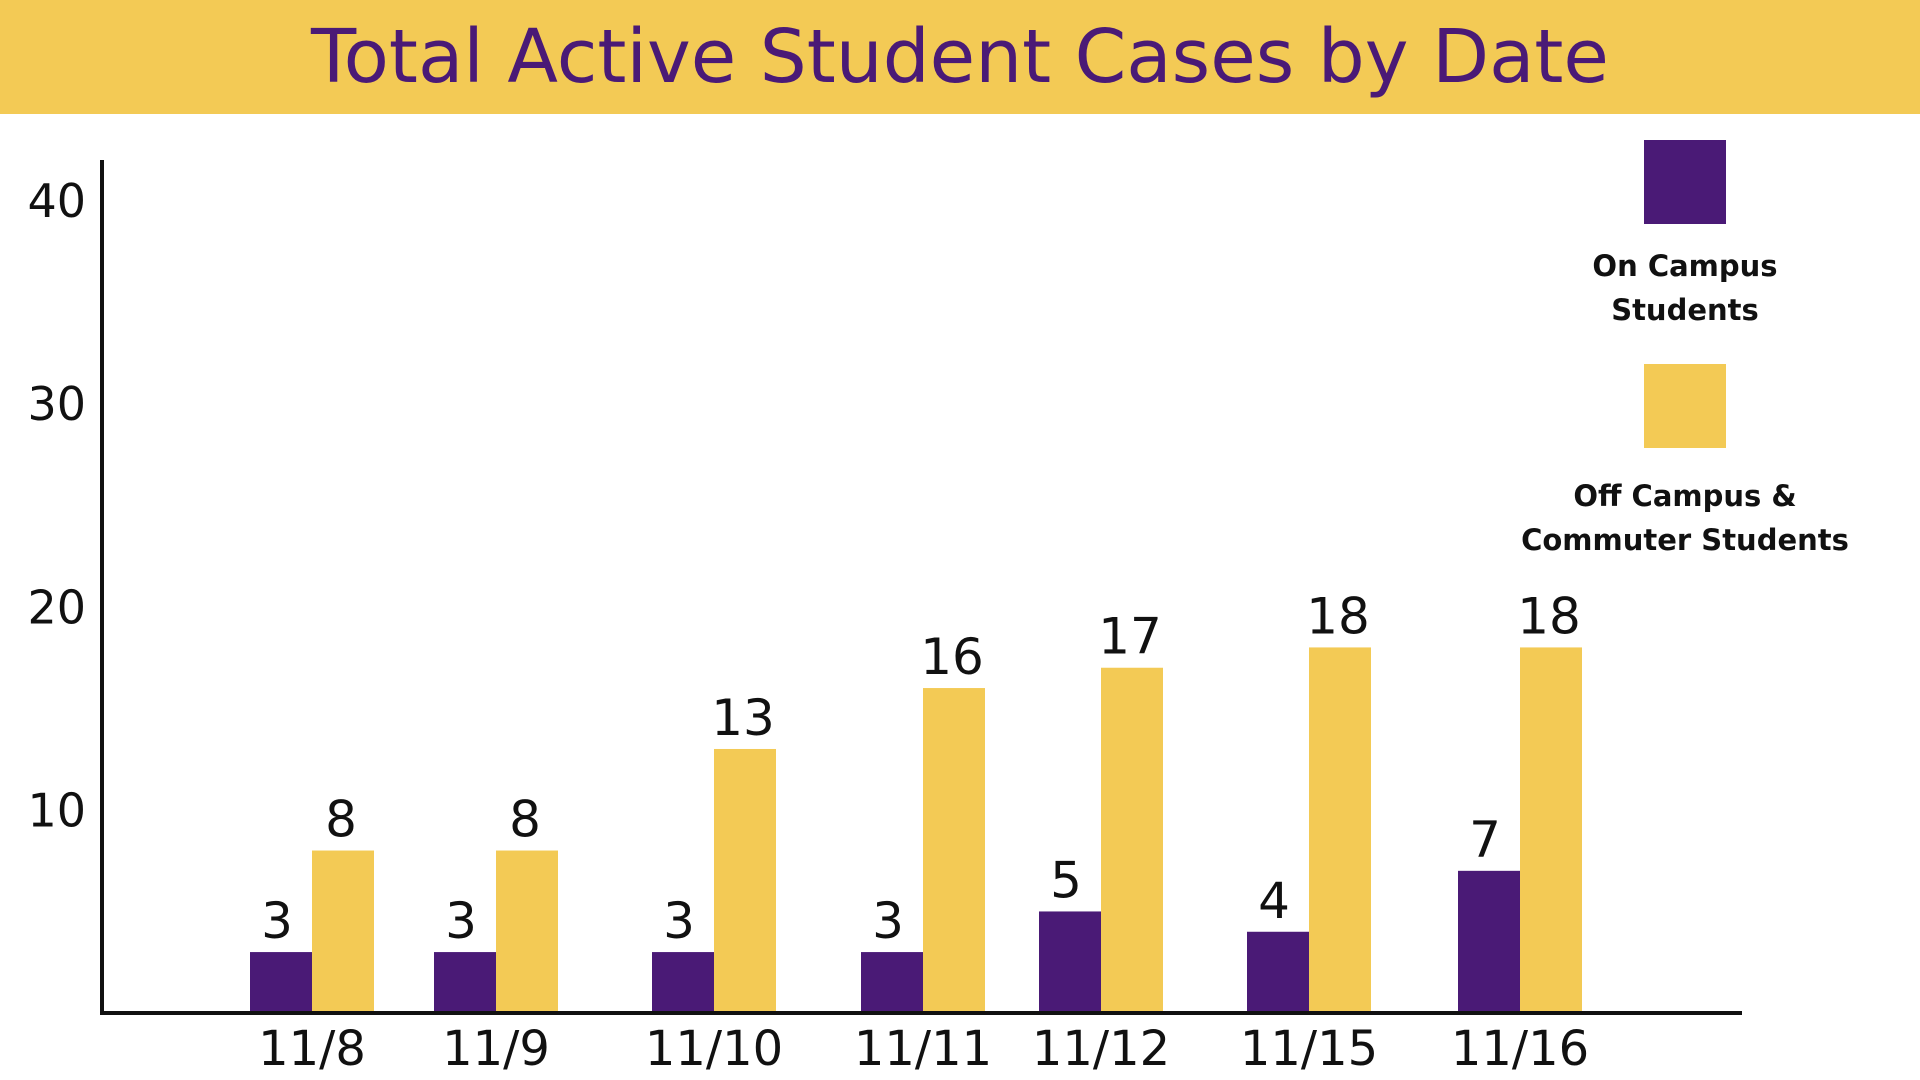  What do you see at coordinates (954, 849) in the screenshot?
I see `bar-off-campus-11/11` at bounding box center [954, 849].